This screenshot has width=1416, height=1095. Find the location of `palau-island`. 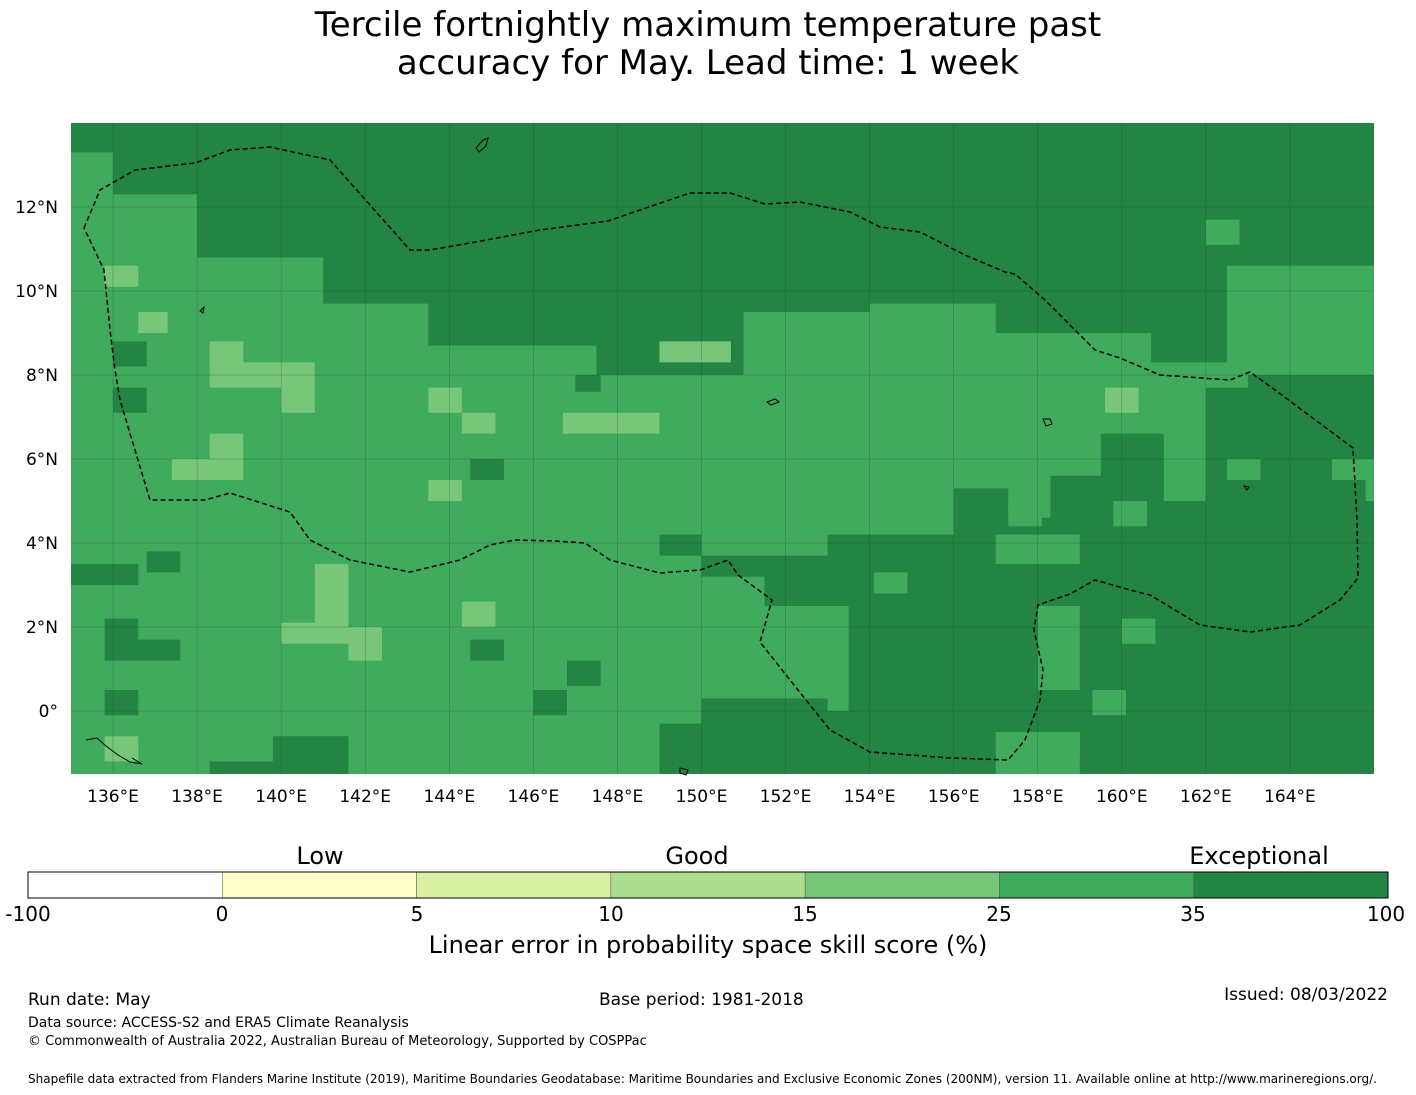

palau-island is located at coordinates (202, 309).